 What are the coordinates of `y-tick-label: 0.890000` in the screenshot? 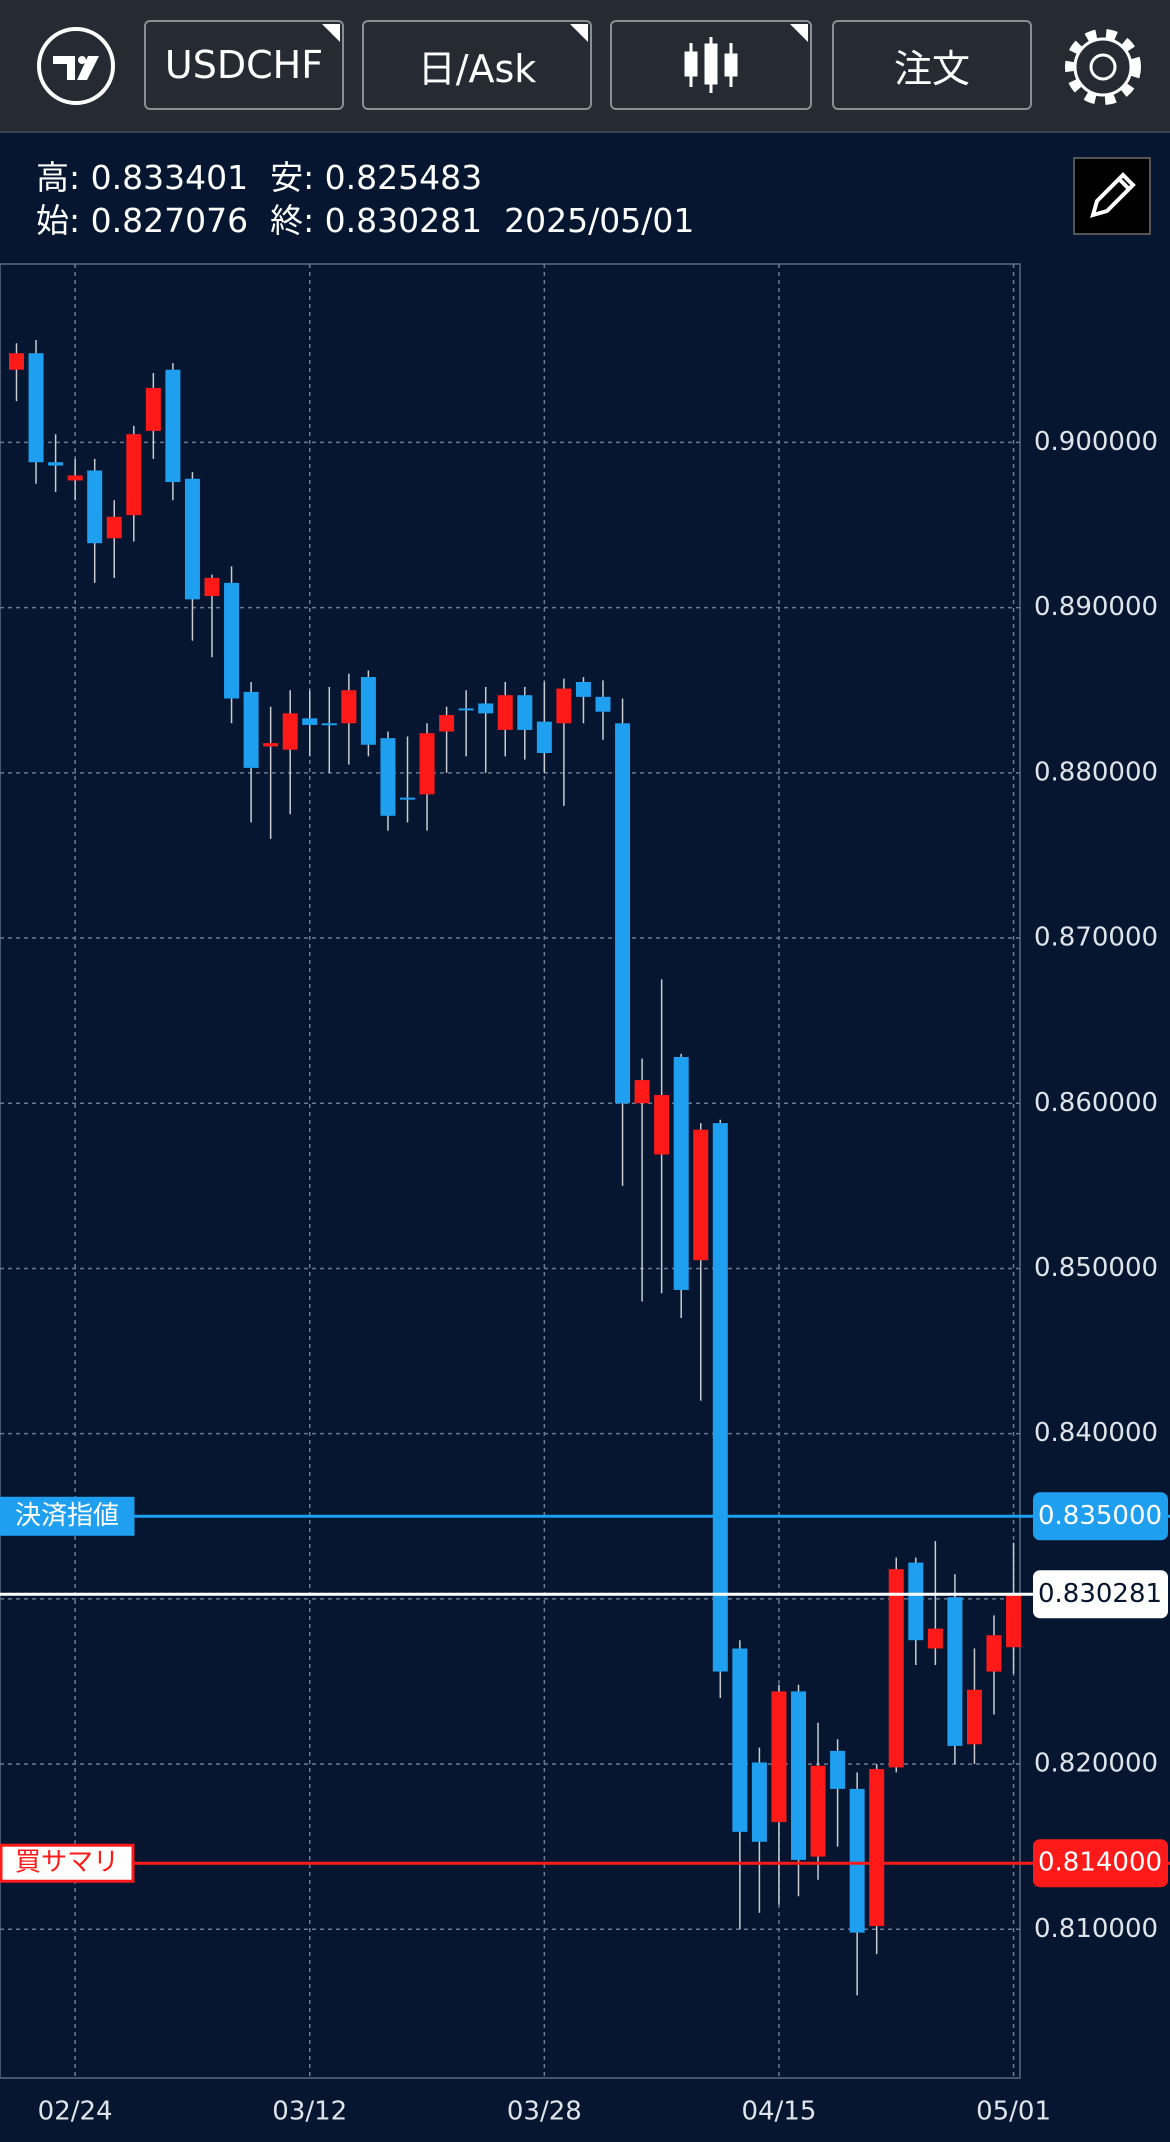 It's located at (1096, 607).